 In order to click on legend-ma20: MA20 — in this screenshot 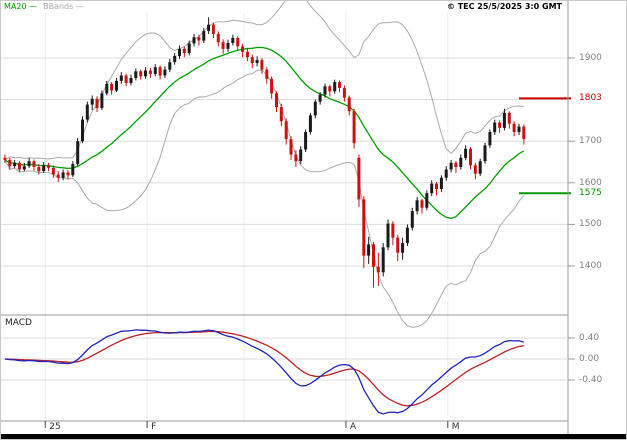, I will do `click(21, 6)`.